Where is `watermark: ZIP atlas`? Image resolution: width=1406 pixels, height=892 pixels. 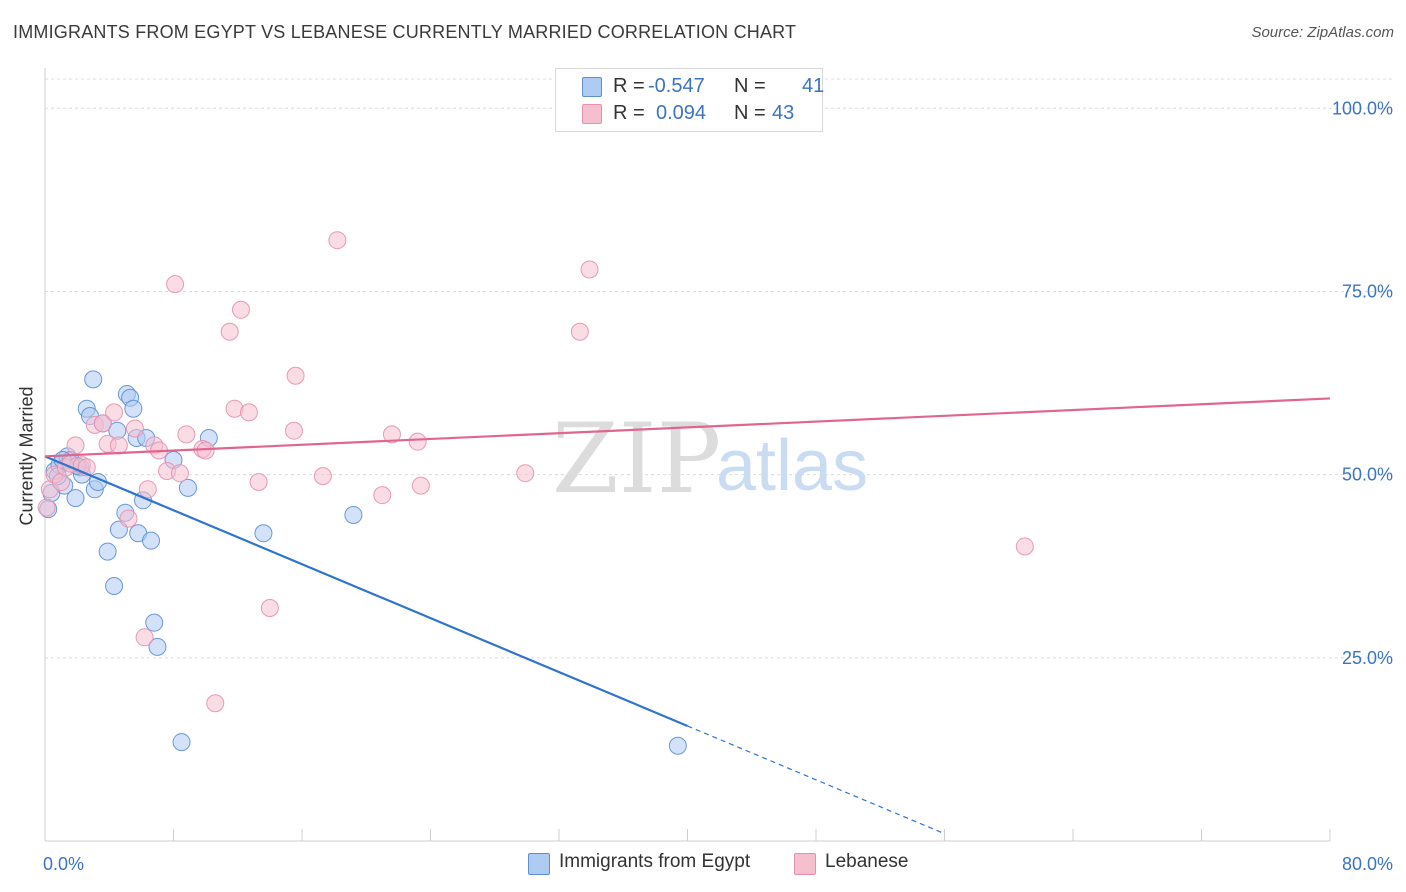
watermark: ZIP atlas is located at coordinates (710, 459).